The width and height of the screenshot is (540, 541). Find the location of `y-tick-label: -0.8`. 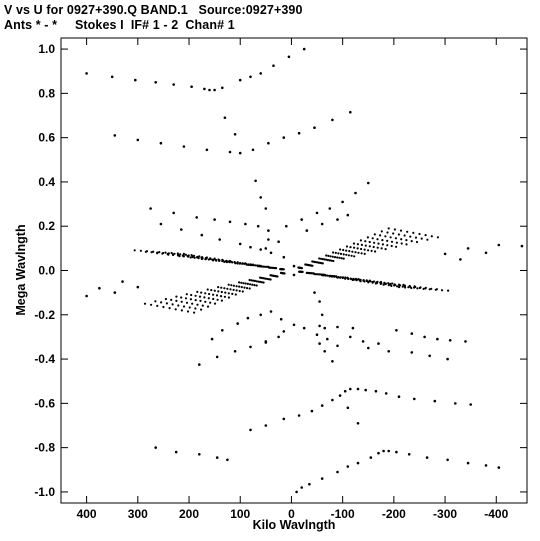

y-tick-label: -0.8 is located at coordinates (44, 448).